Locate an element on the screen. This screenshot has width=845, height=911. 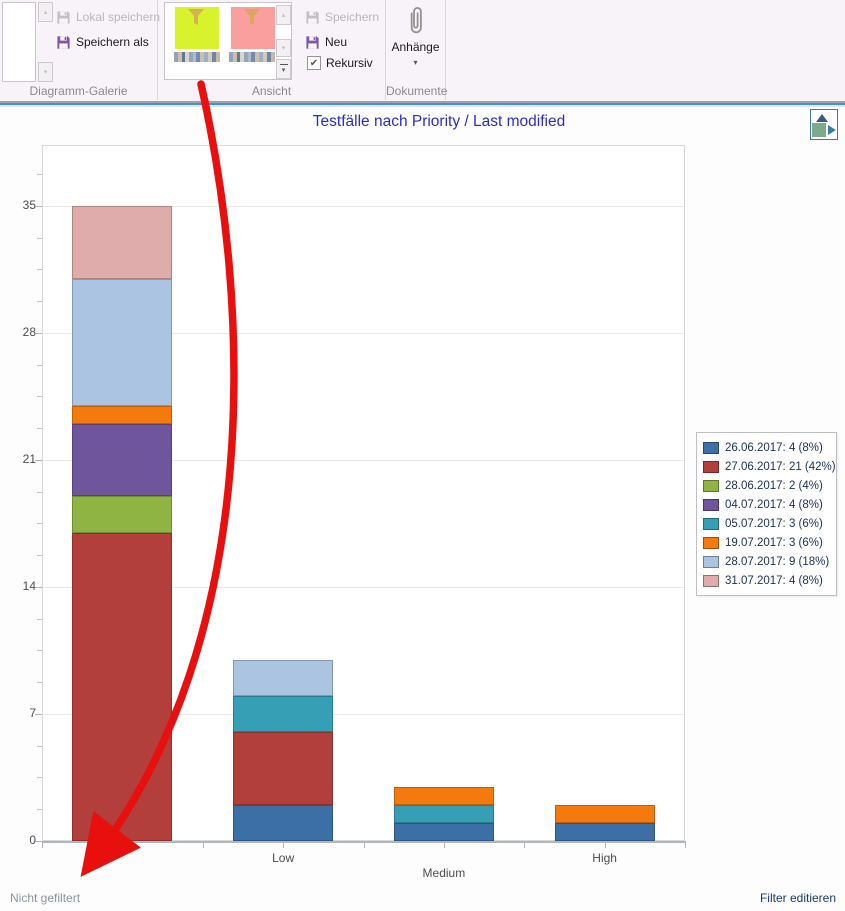
group-dokumente: Anhänge ▾ Dokumente is located at coordinates (417, 50).